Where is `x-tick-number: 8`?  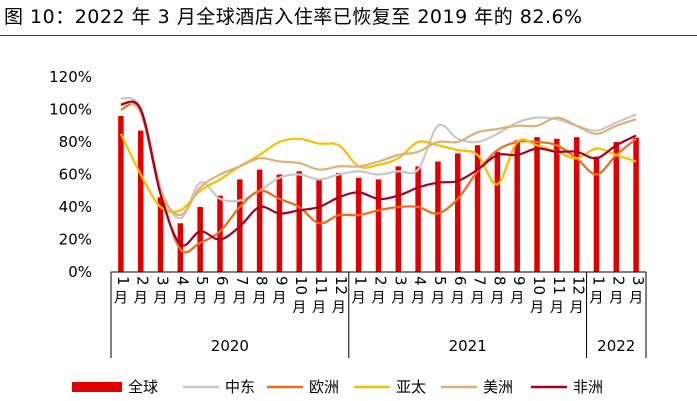 x-tick-number: 8 is located at coordinates (262, 281).